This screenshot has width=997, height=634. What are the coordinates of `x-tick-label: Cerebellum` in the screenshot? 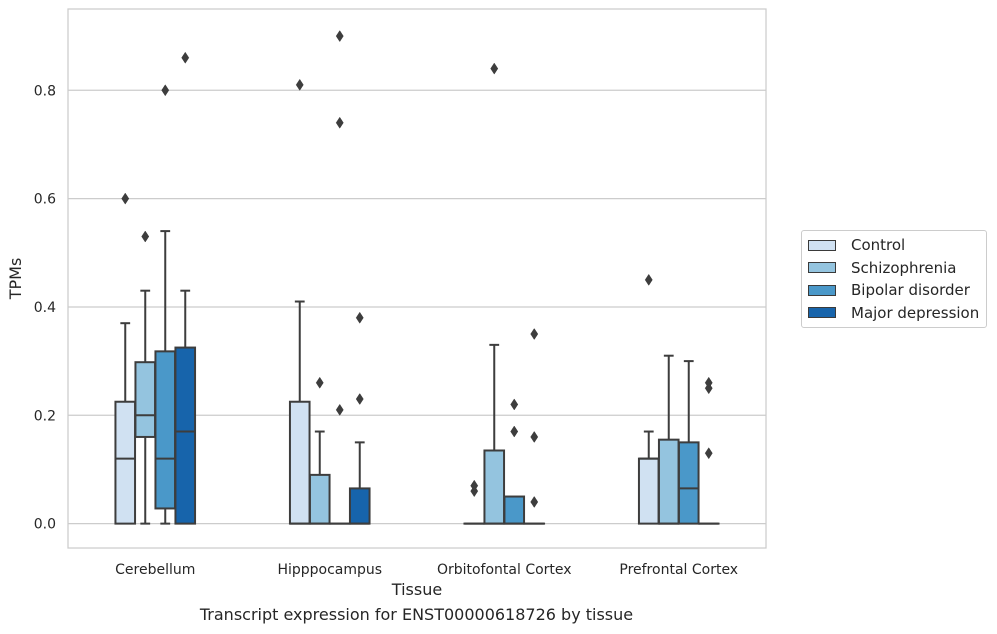 It's located at (155, 570).